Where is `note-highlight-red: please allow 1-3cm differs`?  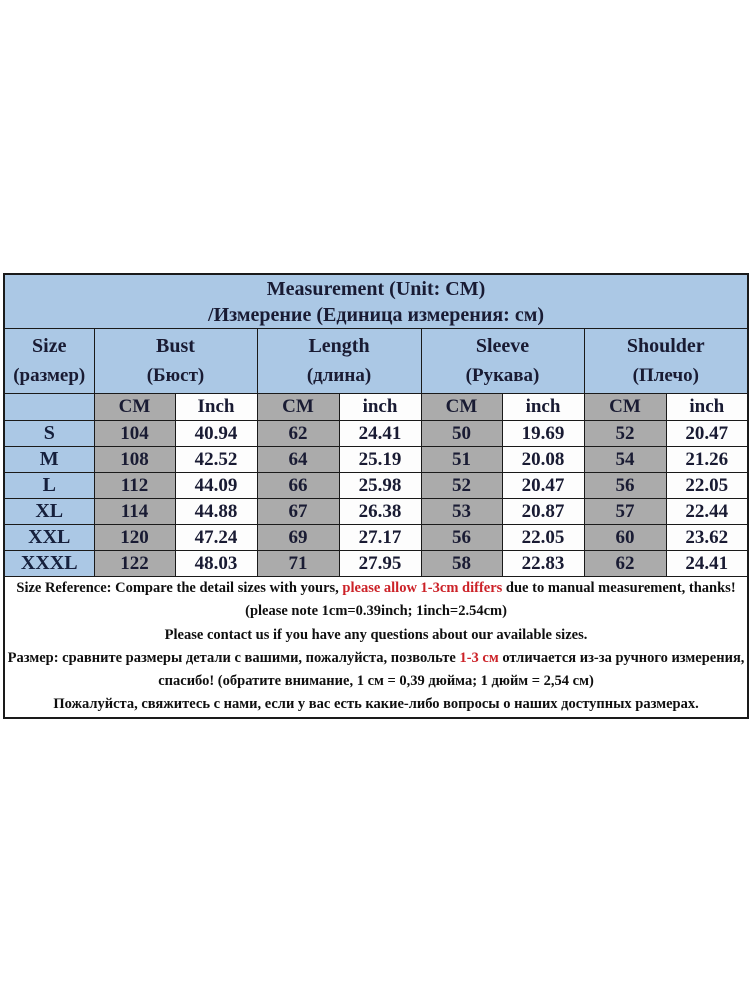
note-highlight-red: please allow 1-3cm differs is located at coordinates (422, 588).